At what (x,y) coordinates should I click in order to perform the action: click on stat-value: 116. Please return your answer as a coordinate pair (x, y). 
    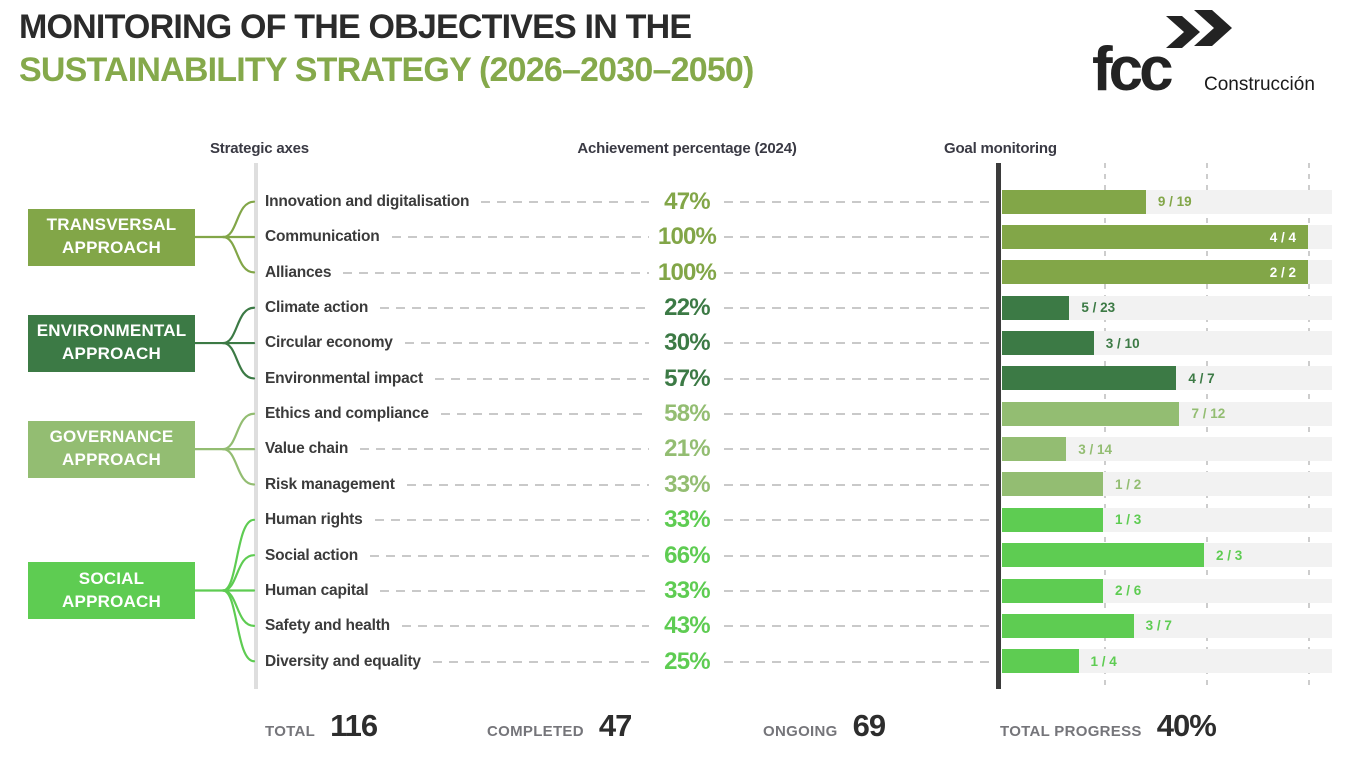
    Looking at the image, I should click on (354, 725).